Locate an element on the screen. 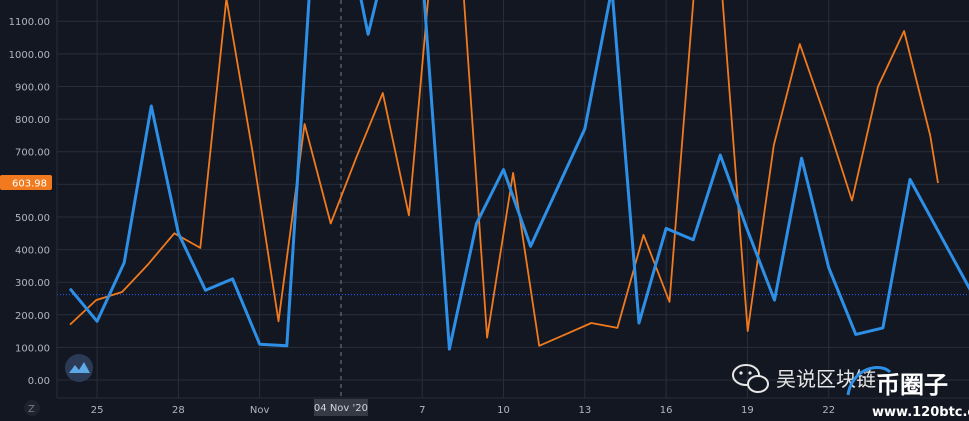 The width and height of the screenshot is (969, 421). y-tick-label: 700.00 is located at coordinates (32, 153).